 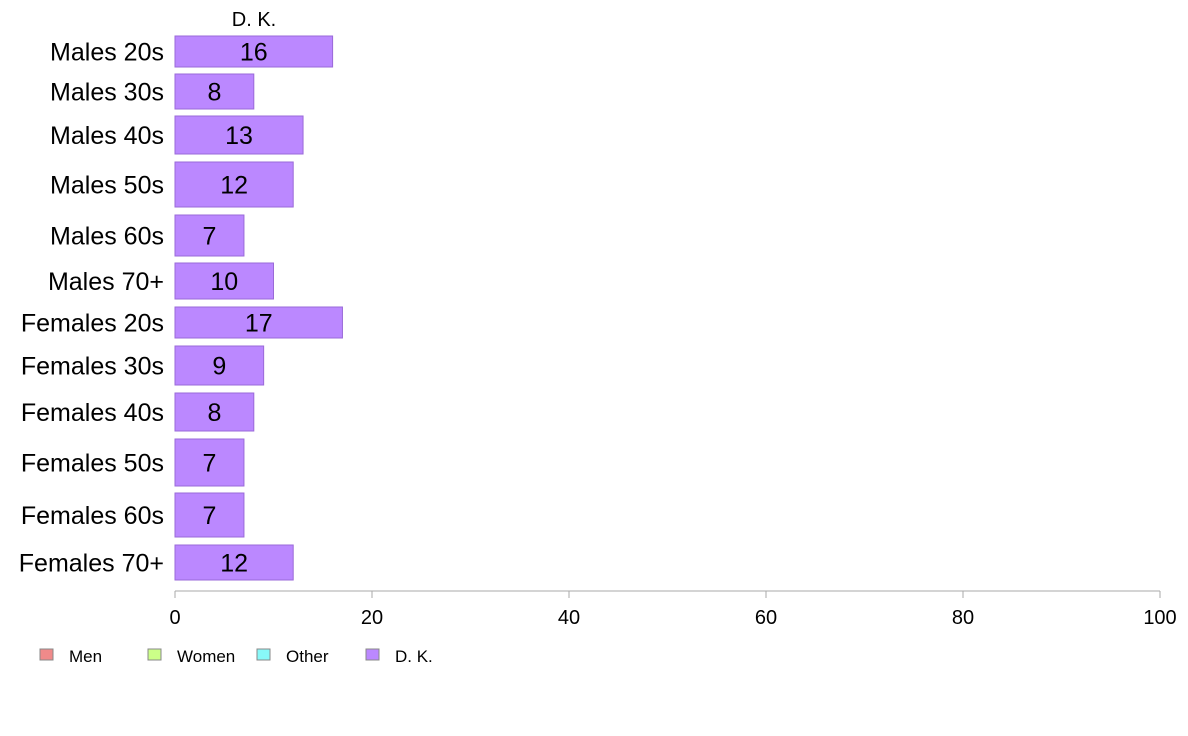 I want to click on category-label: Males 30s, so click(x=107, y=93).